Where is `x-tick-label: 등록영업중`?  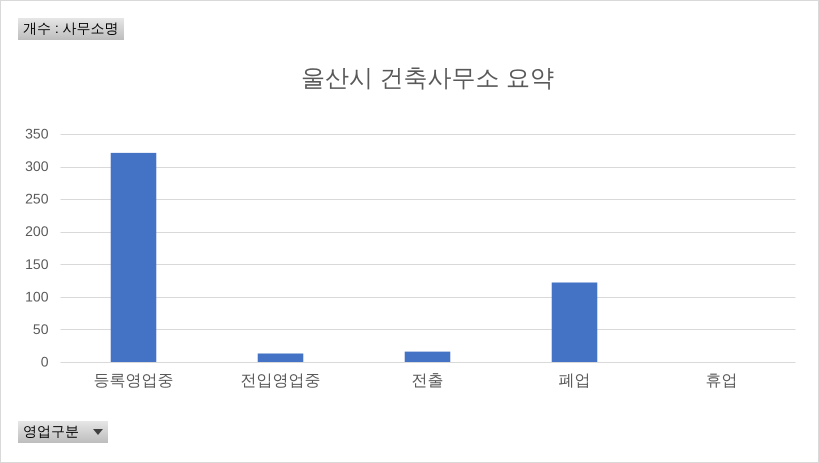
x-tick-label: 등록영업중 is located at coordinates (134, 381).